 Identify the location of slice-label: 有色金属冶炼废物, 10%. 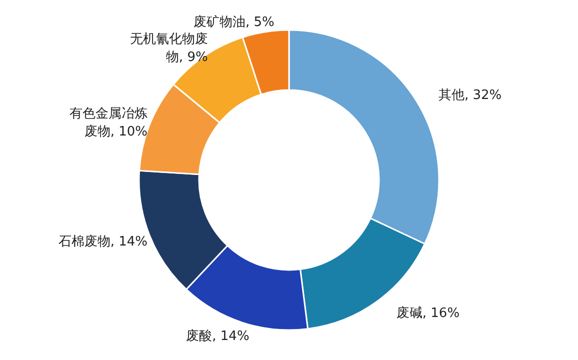
(109, 123).